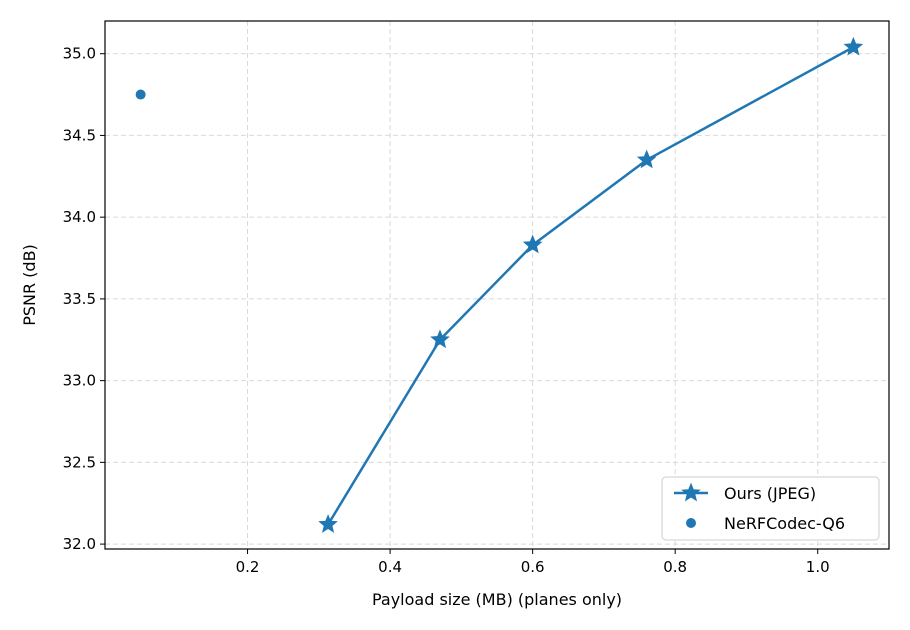  What do you see at coordinates (79, 544) in the screenshot?
I see `y-tick-label: 32.0` at bounding box center [79, 544].